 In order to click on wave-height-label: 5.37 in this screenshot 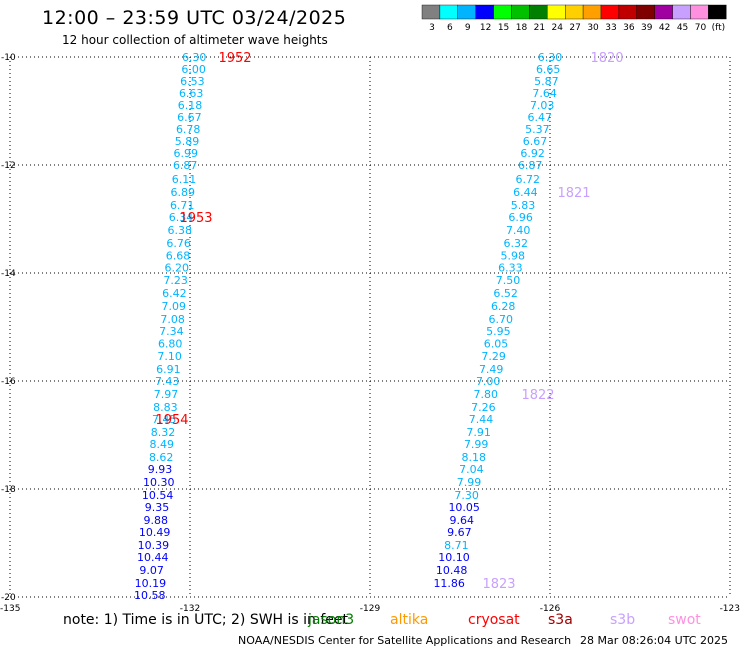, I will do `click(537, 129)`.